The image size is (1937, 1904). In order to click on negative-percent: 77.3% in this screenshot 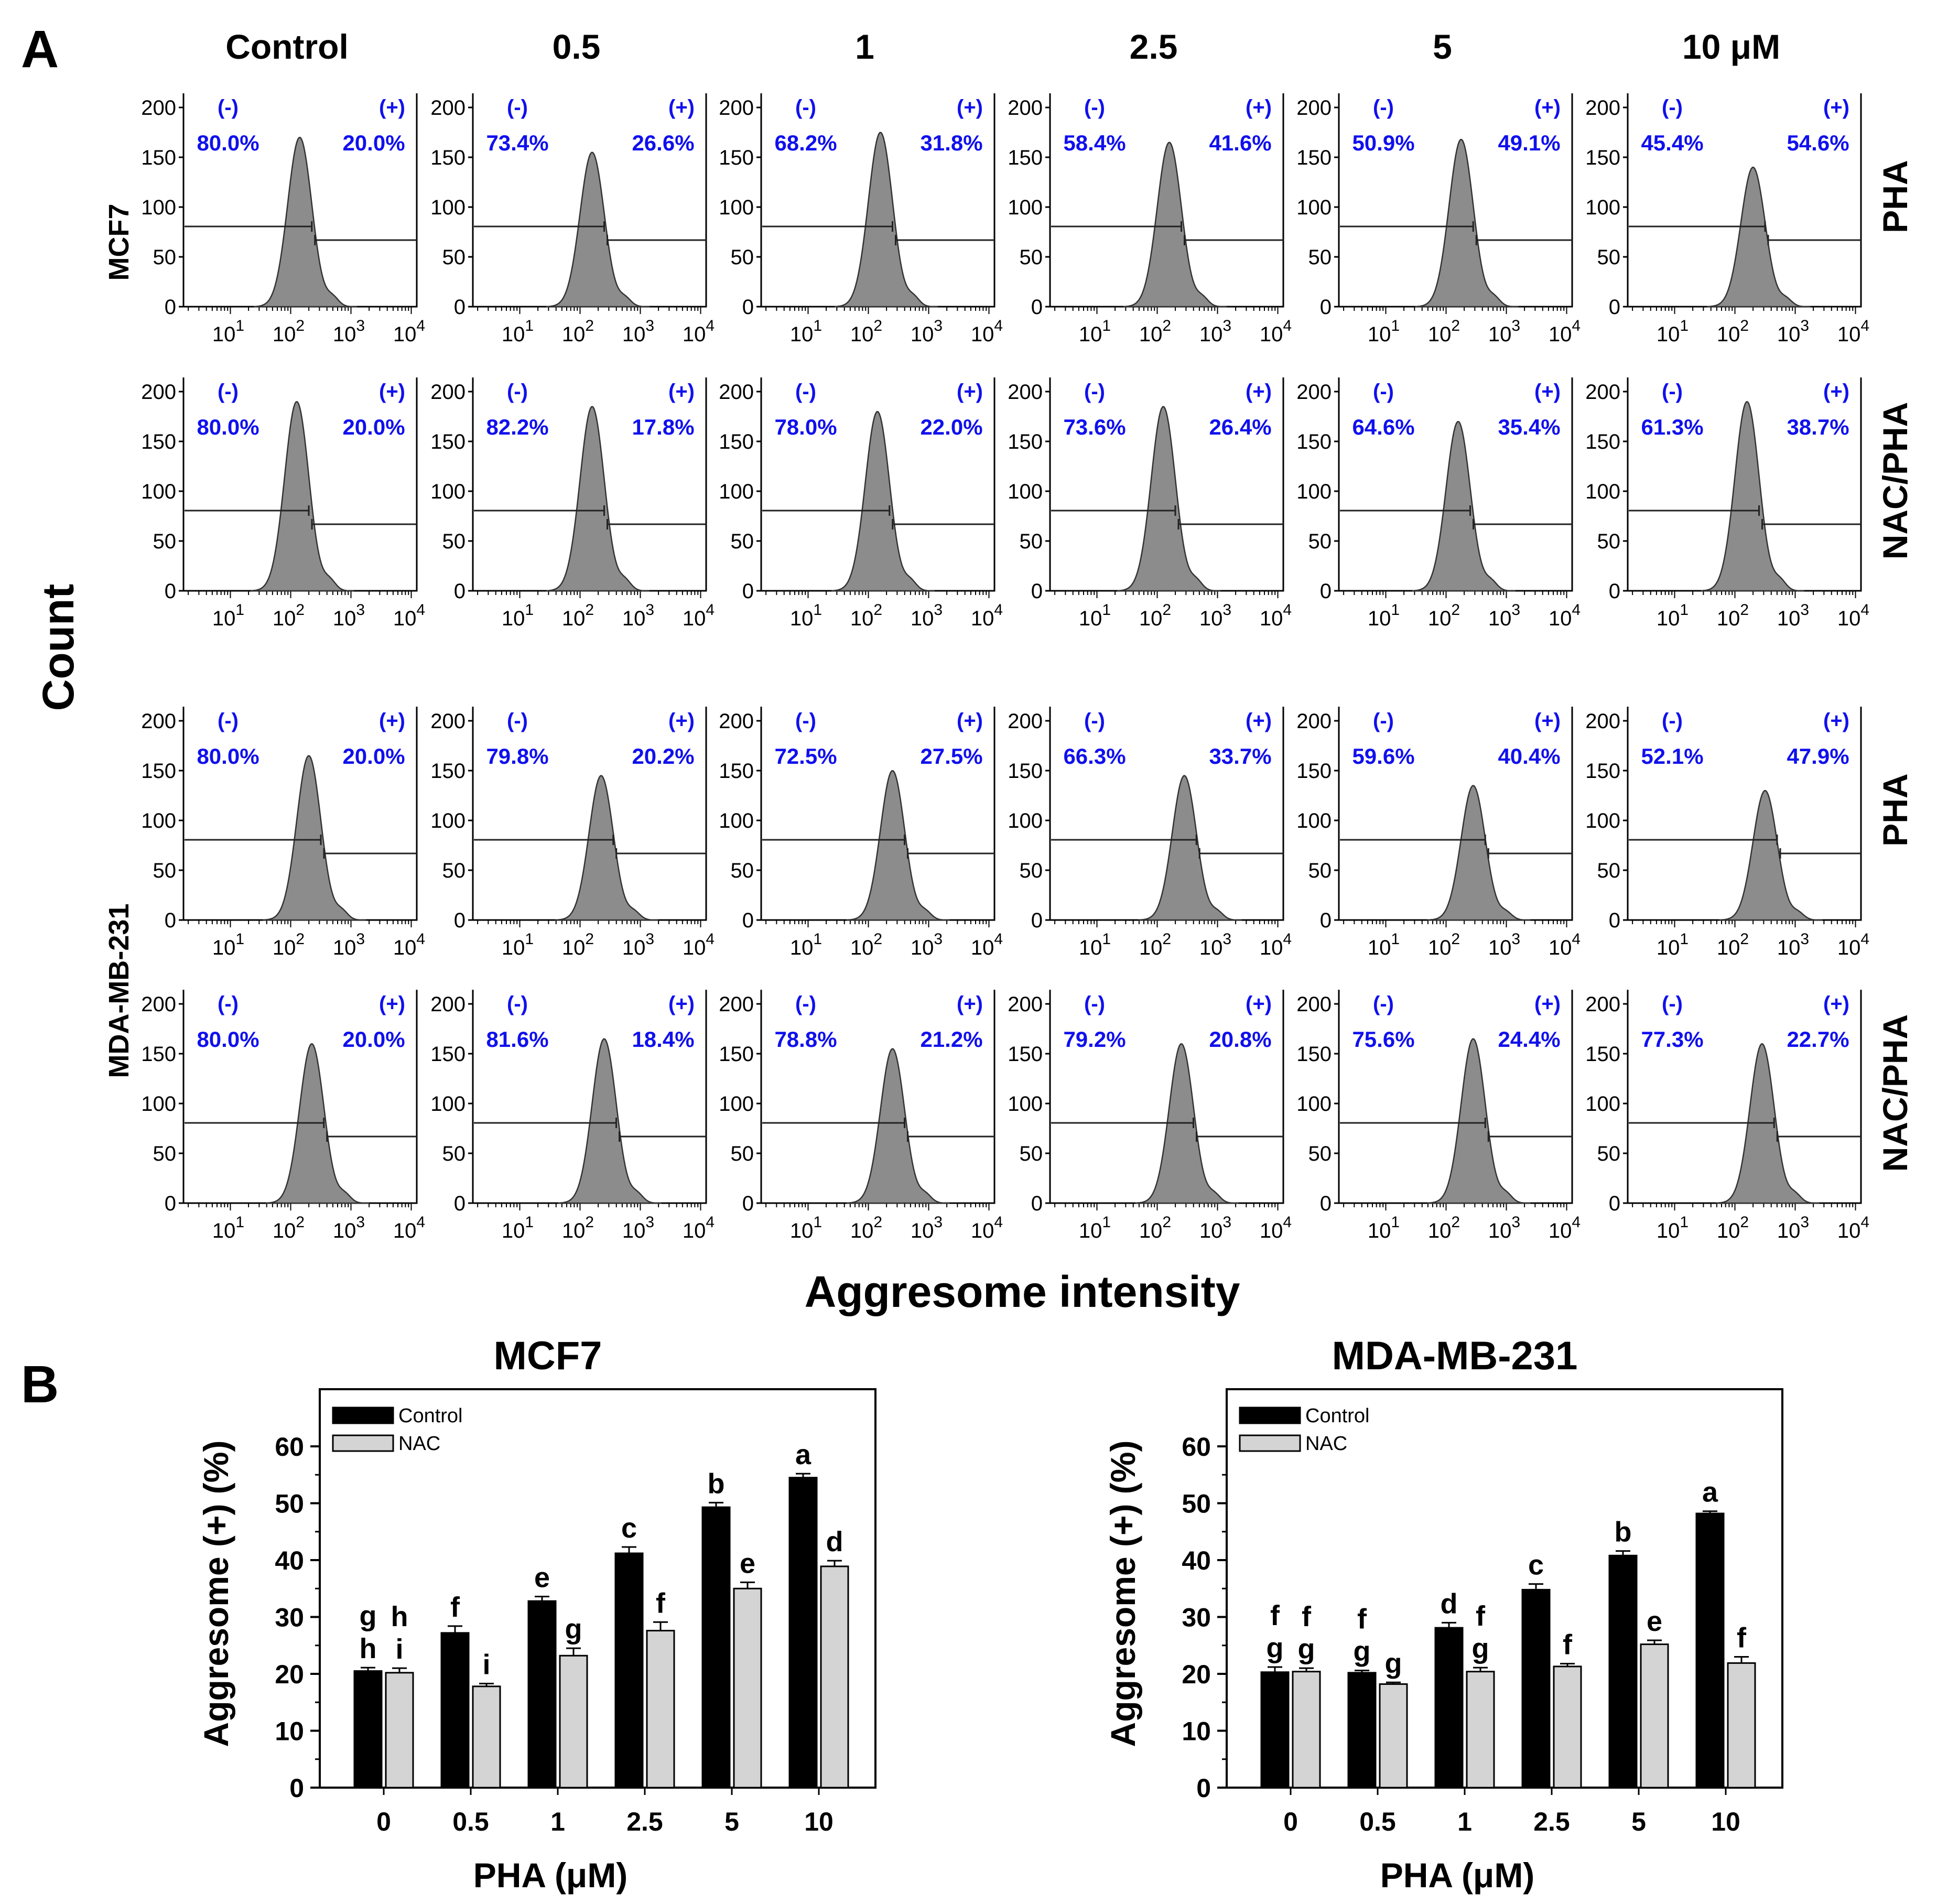, I will do `click(1672, 1039)`.